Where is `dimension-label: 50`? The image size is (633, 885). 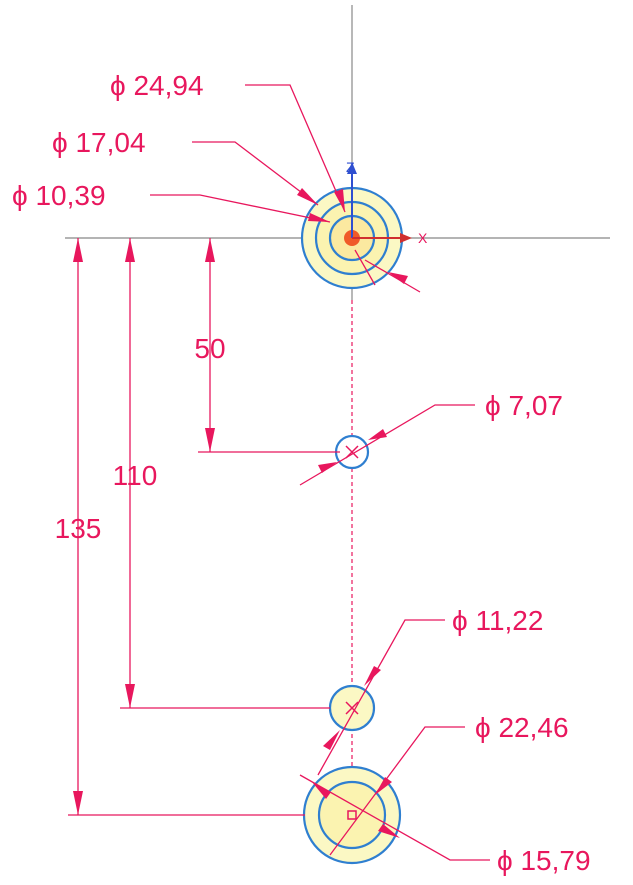
dimension-label: 50 is located at coordinates (209, 348).